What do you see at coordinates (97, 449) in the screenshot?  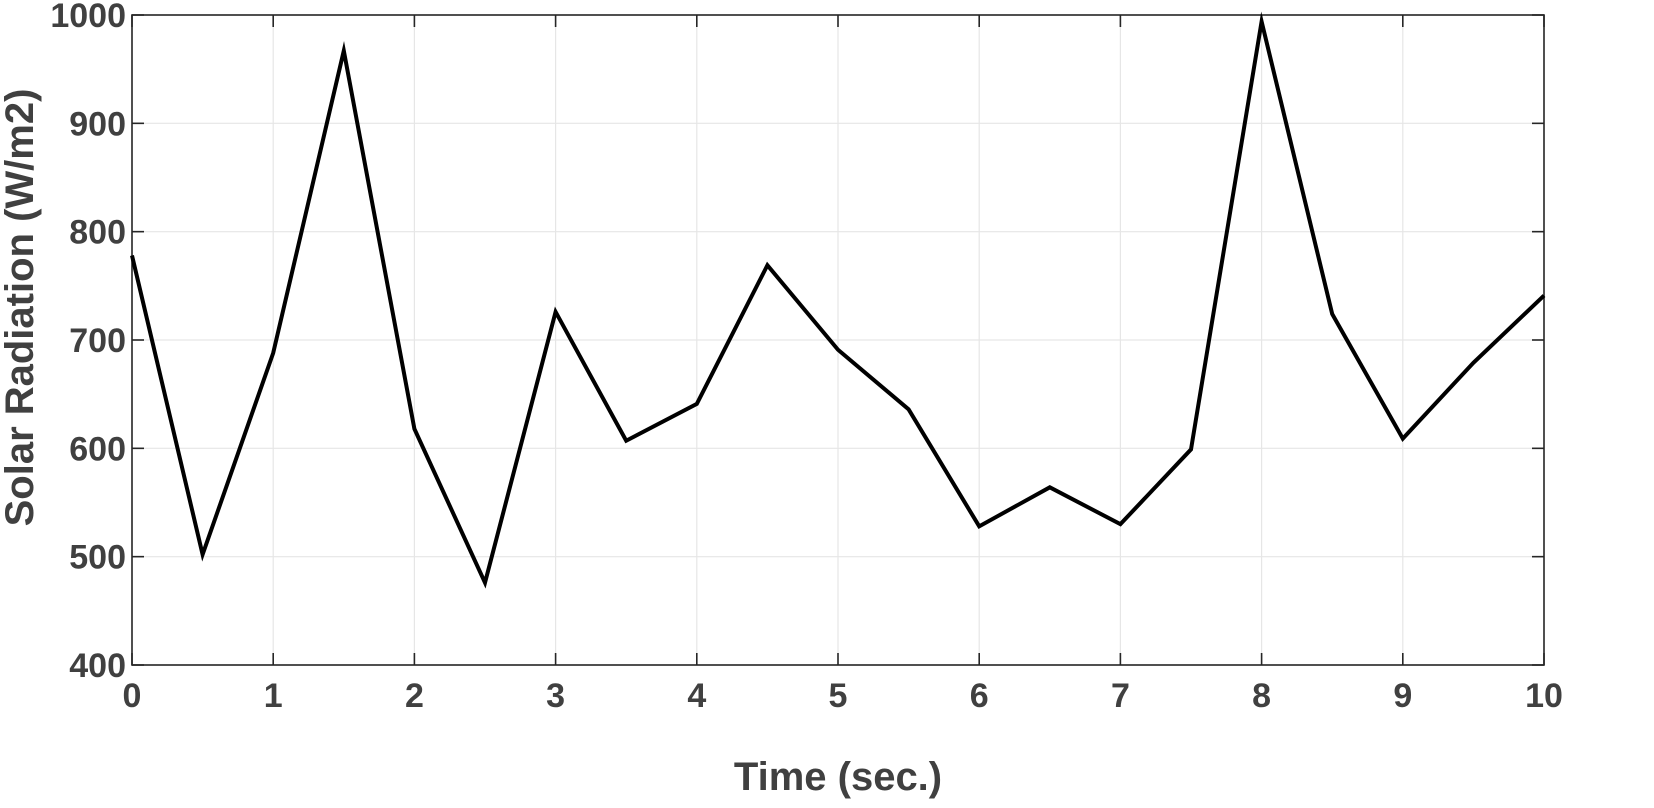 I see `y-tick-label: 600` at bounding box center [97, 449].